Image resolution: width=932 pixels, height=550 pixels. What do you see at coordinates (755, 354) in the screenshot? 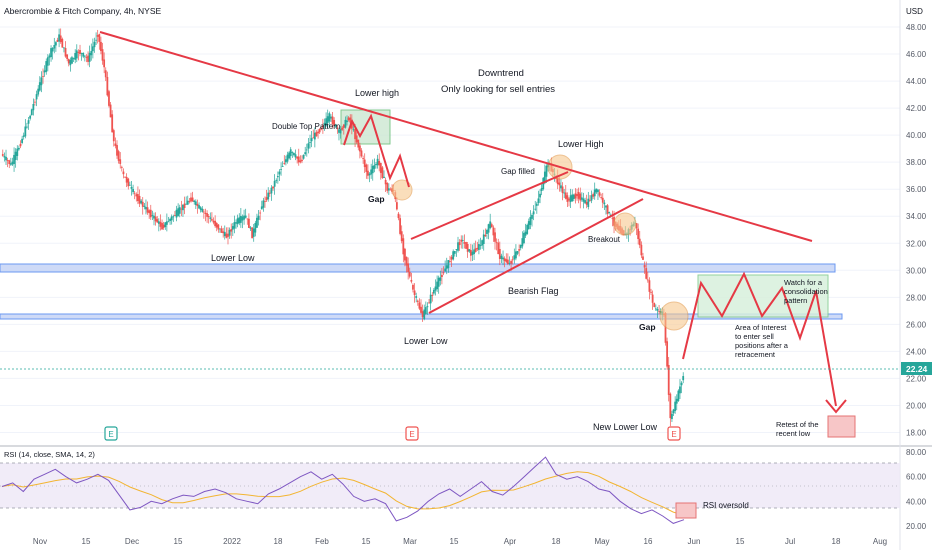
I see `annotation-aoi-4: retracement` at bounding box center [755, 354].